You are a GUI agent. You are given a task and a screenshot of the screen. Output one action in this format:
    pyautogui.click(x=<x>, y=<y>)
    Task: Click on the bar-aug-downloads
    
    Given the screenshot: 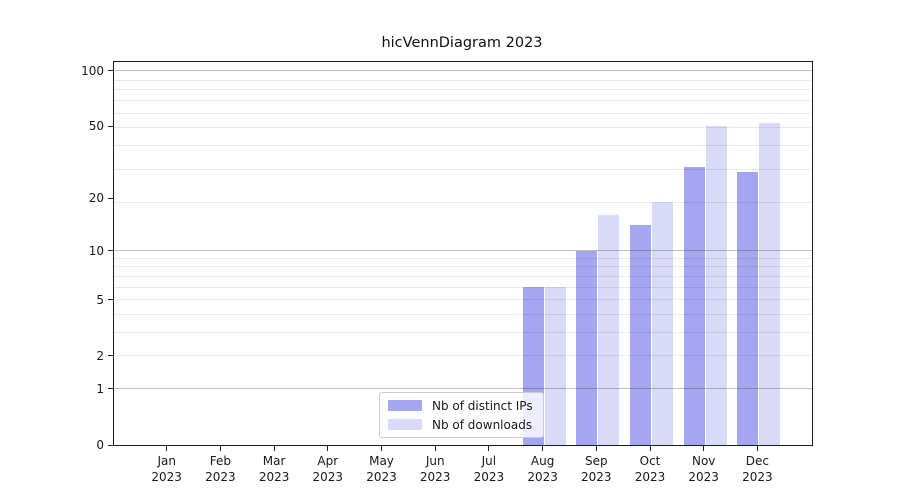 What is the action you would take?
    pyautogui.click(x=555, y=366)
    